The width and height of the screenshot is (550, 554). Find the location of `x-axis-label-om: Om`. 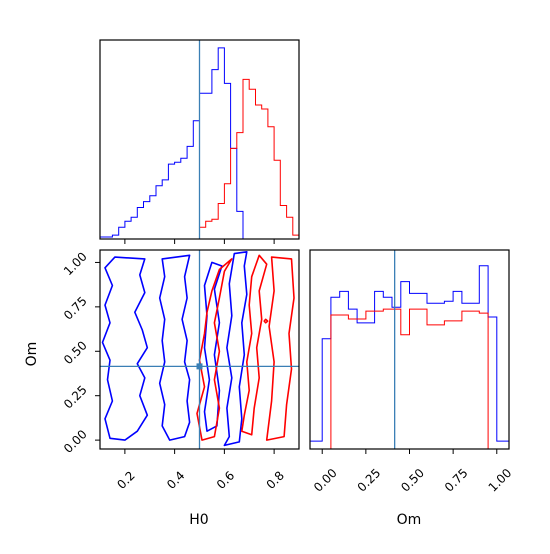

x-axis-label-om: Om is located at coordinates (409, 520).